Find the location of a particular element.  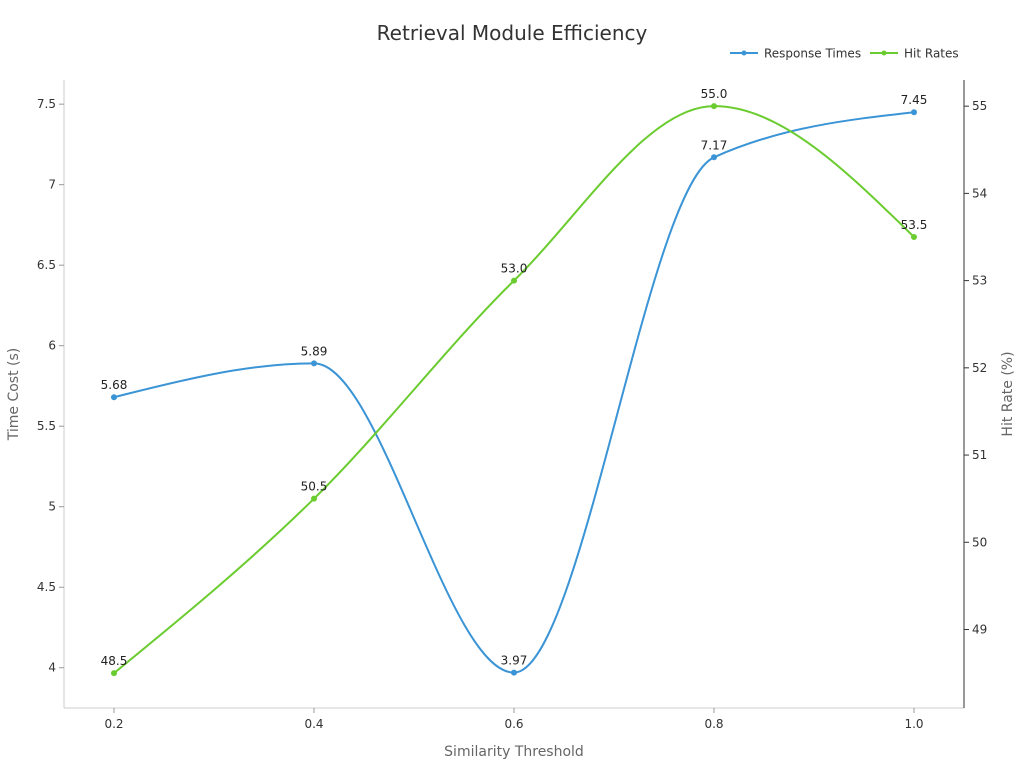

left-y-tick-label: 5.5 is located at coordinates (46, 426).